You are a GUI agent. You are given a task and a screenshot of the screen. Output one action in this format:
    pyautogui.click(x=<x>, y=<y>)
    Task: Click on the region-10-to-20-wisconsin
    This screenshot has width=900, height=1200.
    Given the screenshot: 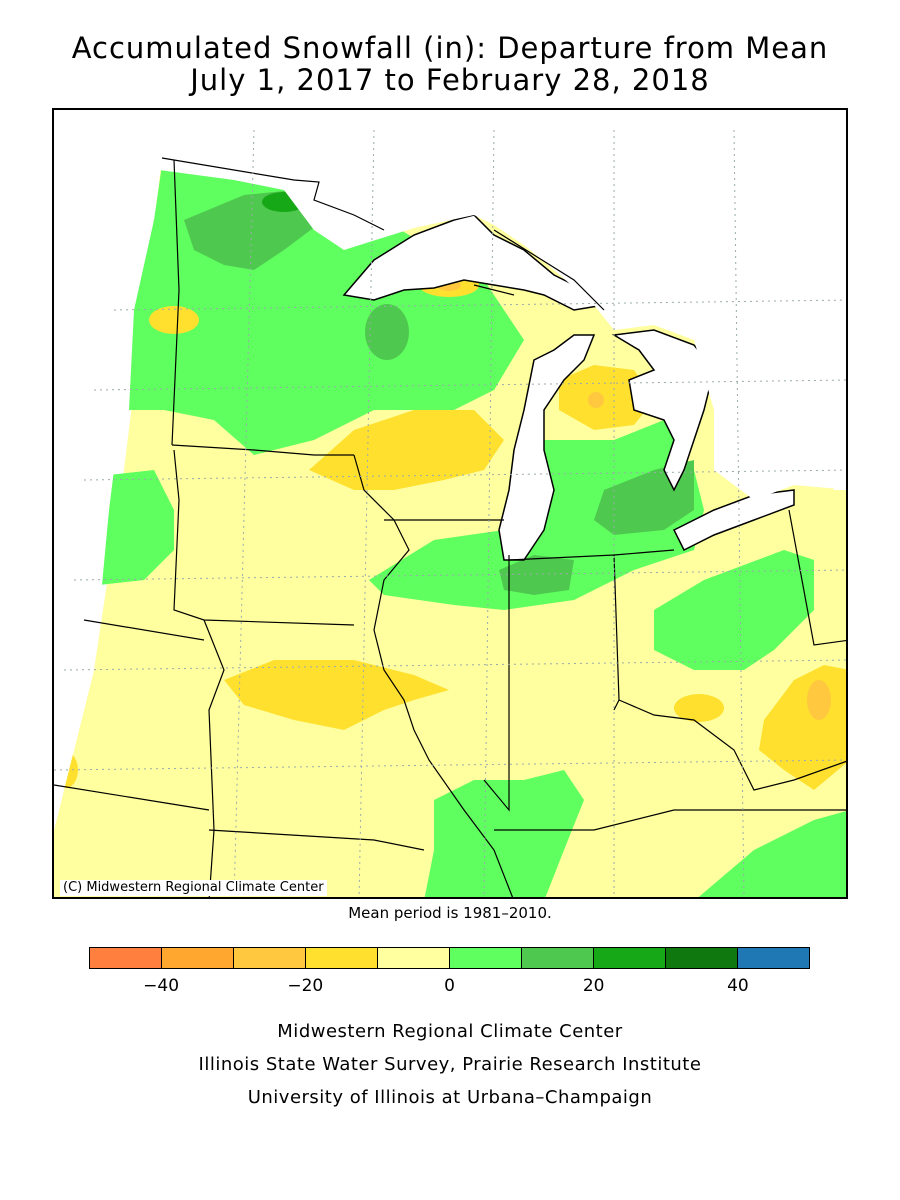 What is the action you would take?
    pyautogui.click(x=387, y=332)
    